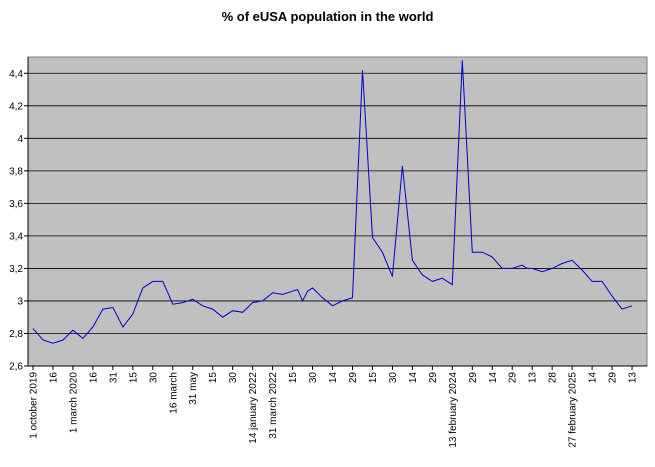 The image size is (655, 467). What do you see at coordinates (16, 106) in the screenshot?
I see `y-tick-label: 4,2` at bounding box center [16, 106].